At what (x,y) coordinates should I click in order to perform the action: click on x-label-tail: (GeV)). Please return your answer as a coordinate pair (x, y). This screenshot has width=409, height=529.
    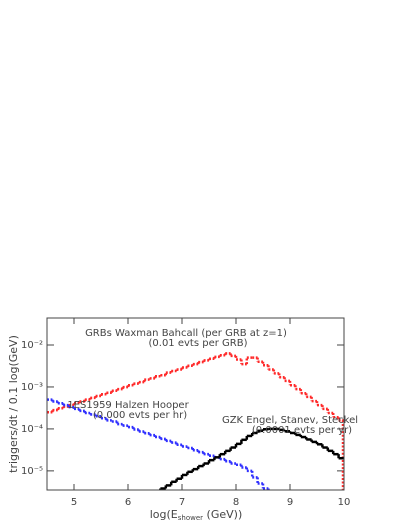
    Looking at the image, I should click on (222, 514).